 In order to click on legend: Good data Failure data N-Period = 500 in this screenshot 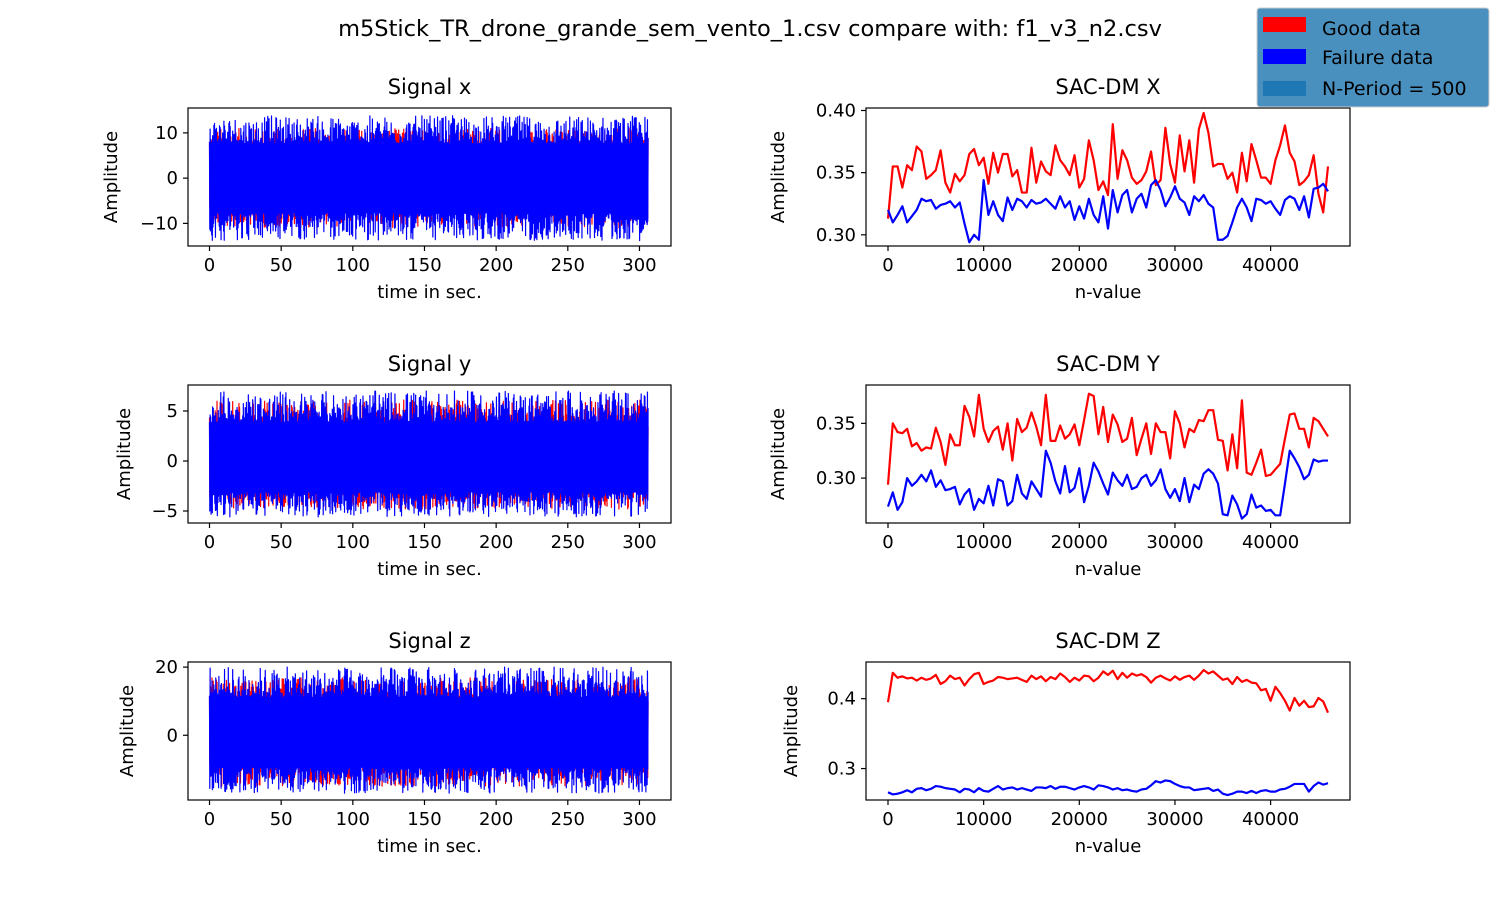, I will do `click(1373, 57)`.